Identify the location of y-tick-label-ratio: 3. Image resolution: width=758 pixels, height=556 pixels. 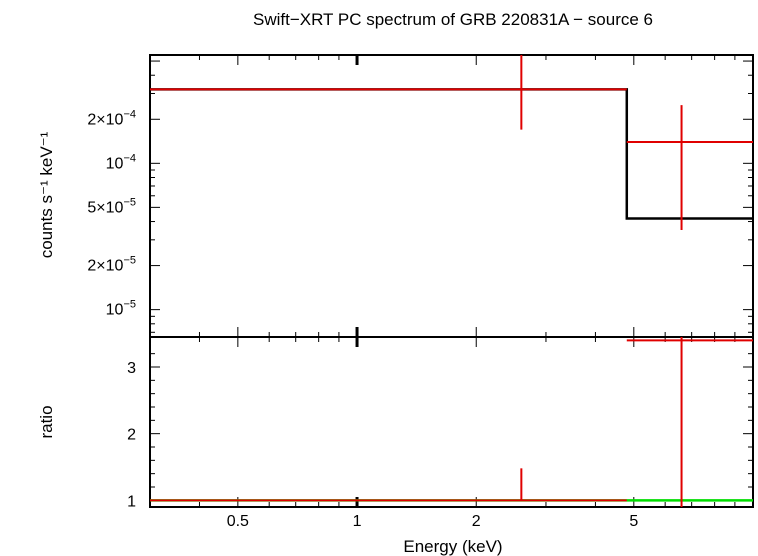
(131, 368).